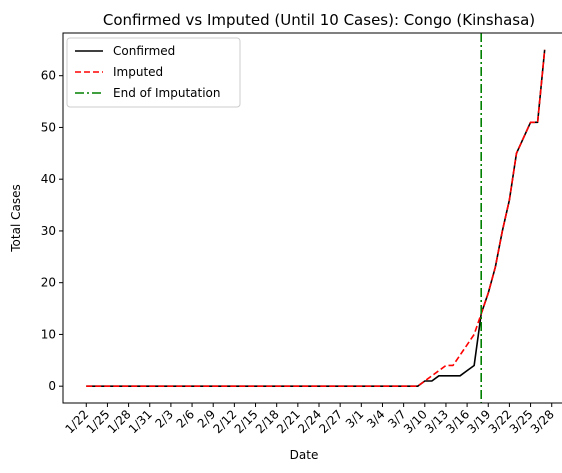 The width and height of the screenshot is (562, 473). I want to click on y-tick-label: 20, so click(48, 283).